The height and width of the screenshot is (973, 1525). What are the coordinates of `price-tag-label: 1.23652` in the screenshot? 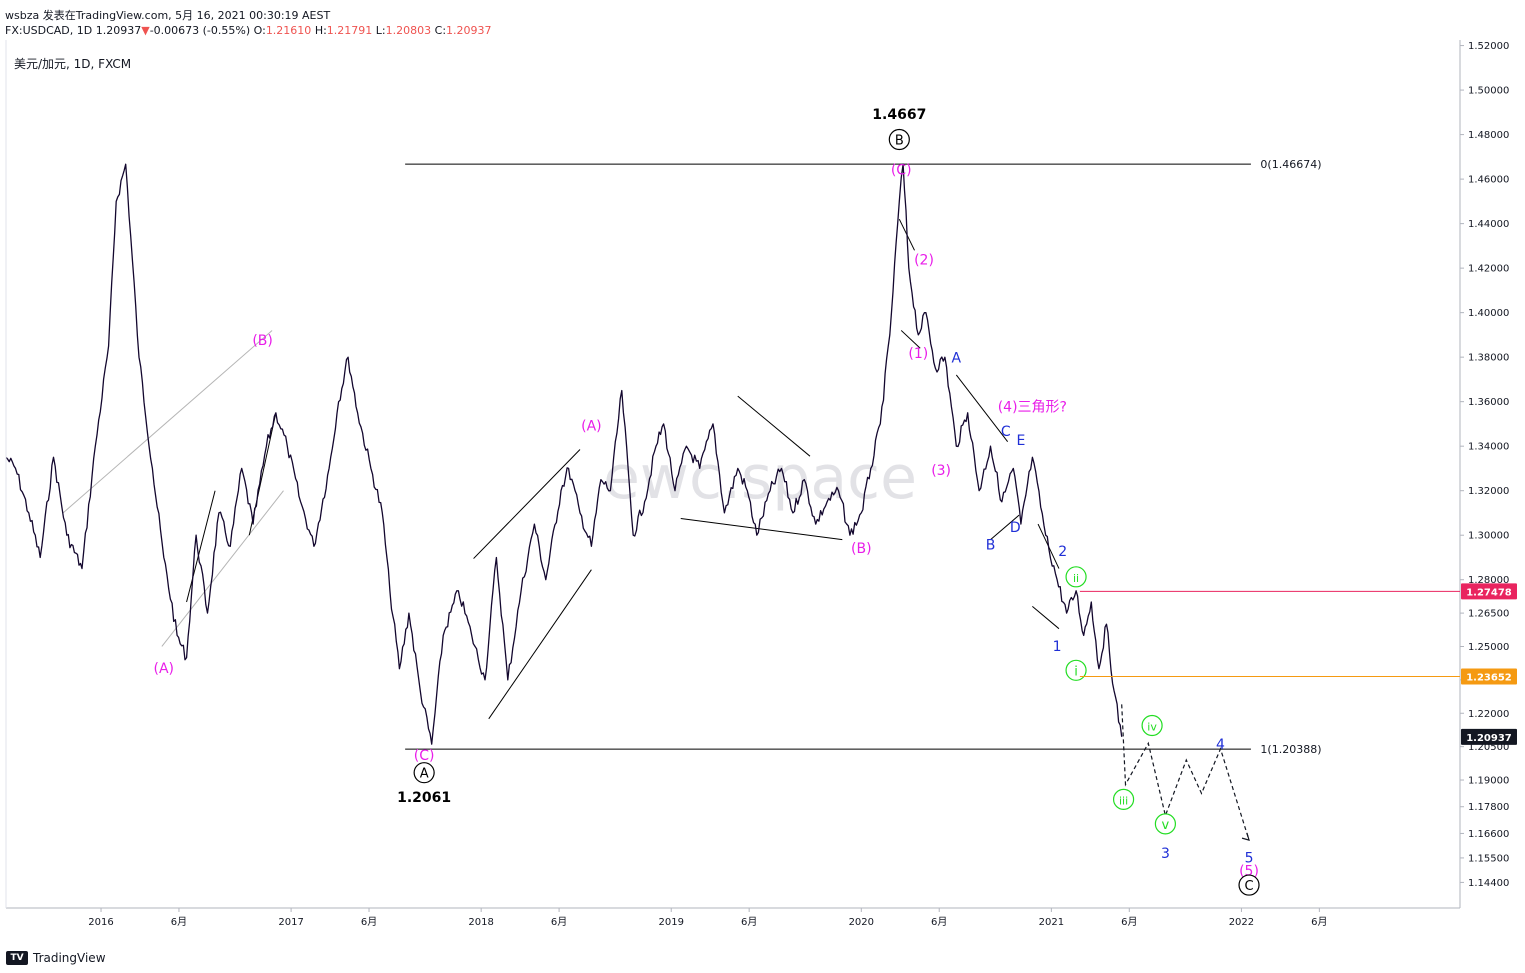 It's located at (1489, 677).